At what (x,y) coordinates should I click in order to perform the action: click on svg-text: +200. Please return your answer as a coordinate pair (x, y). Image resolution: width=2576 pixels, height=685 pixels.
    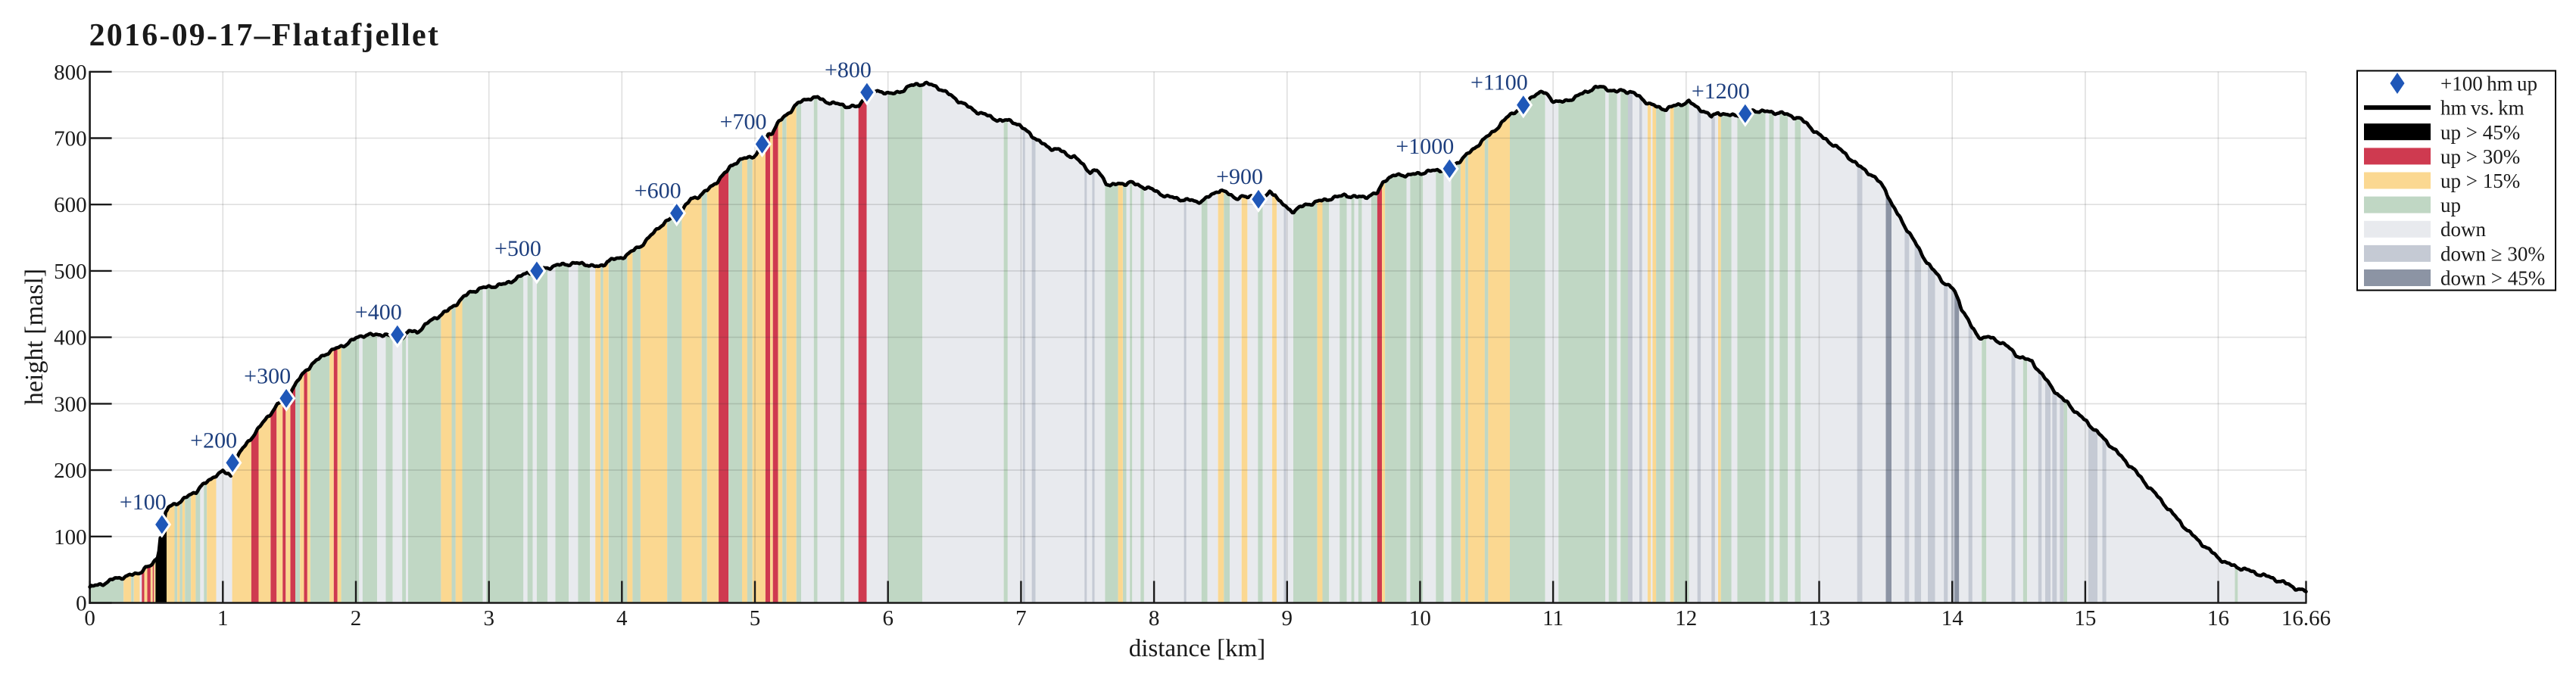
    Looking at the image, I should click on (213, 440).